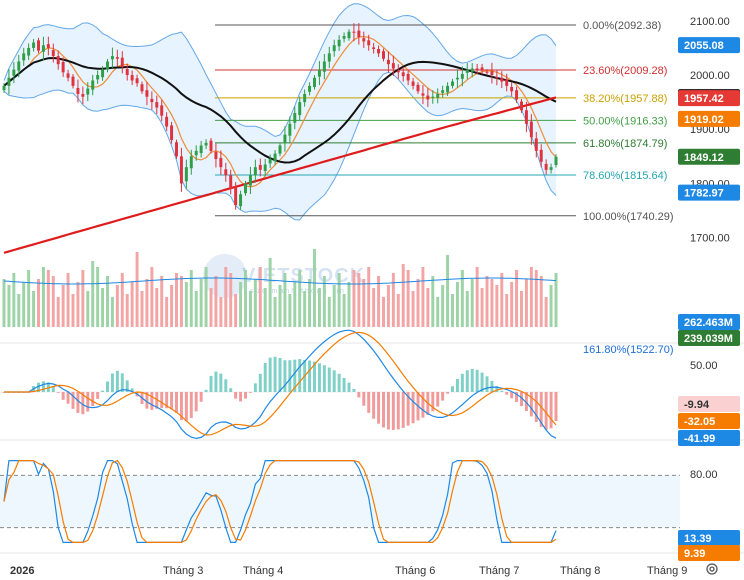  Describe the element at coordinates (708, 323) in the screenshot. I see `volume-tag: 262.463M` at that location.